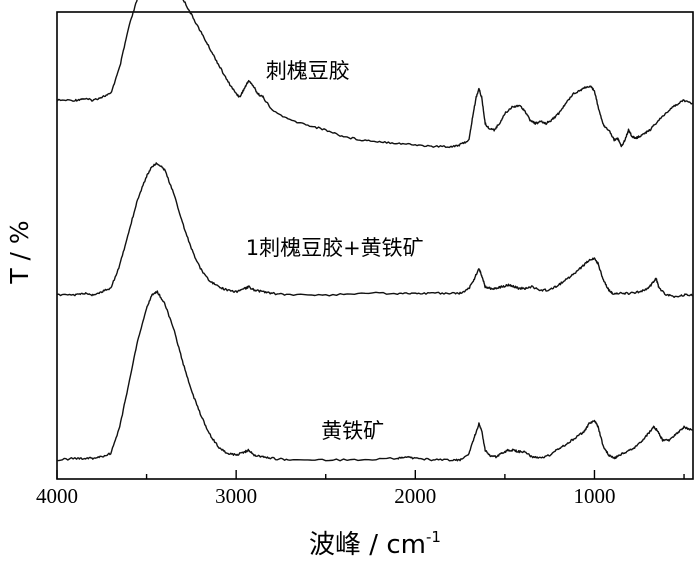 Image resolution: width=700 pixels, height=564 pixels. Describe the element at coordinates (236, 496) in the screenshot. I see `x-tick-label: 3000` at that location.